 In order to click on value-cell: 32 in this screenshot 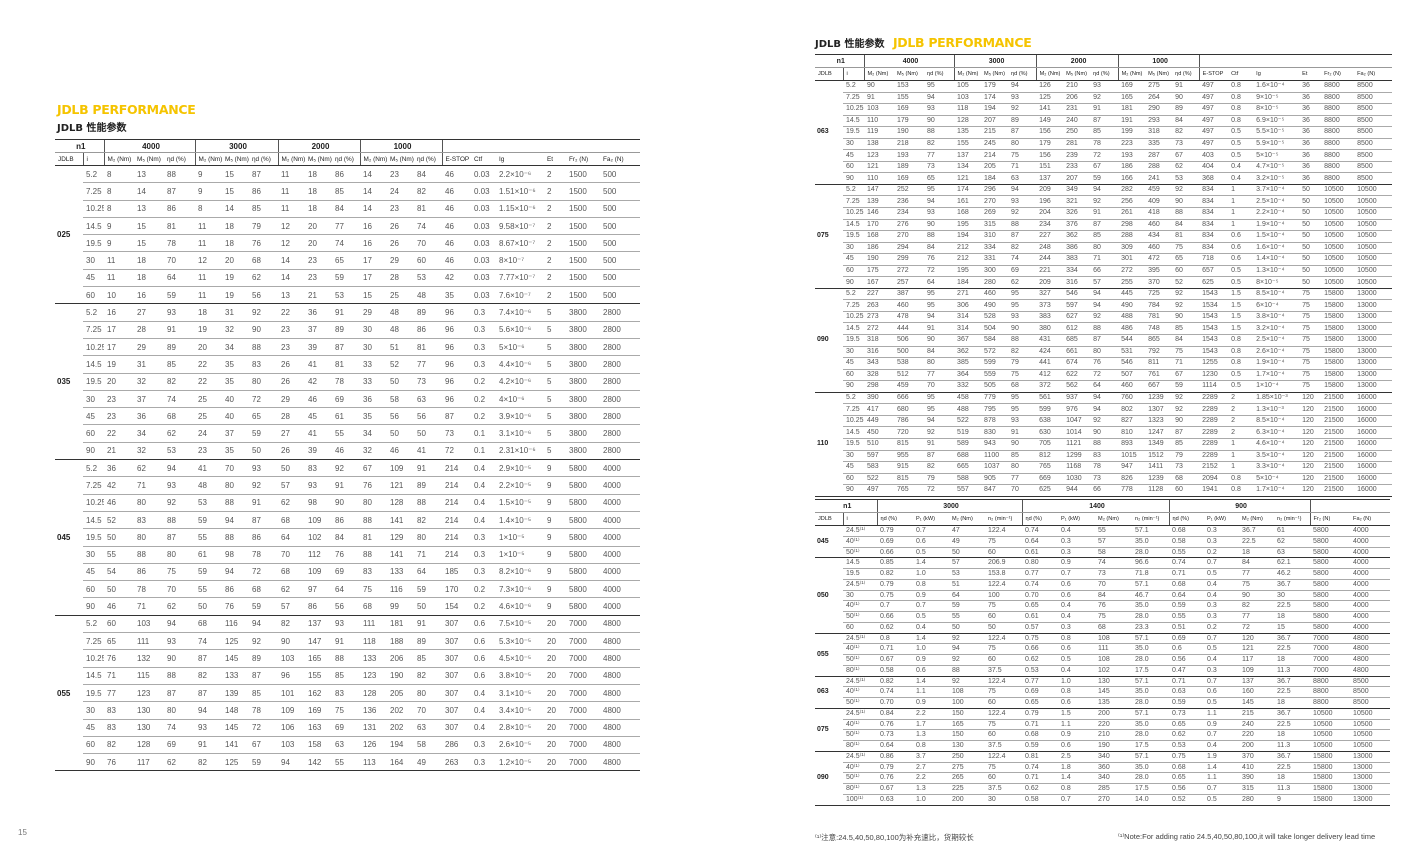, I will do `click(149, 382)`.